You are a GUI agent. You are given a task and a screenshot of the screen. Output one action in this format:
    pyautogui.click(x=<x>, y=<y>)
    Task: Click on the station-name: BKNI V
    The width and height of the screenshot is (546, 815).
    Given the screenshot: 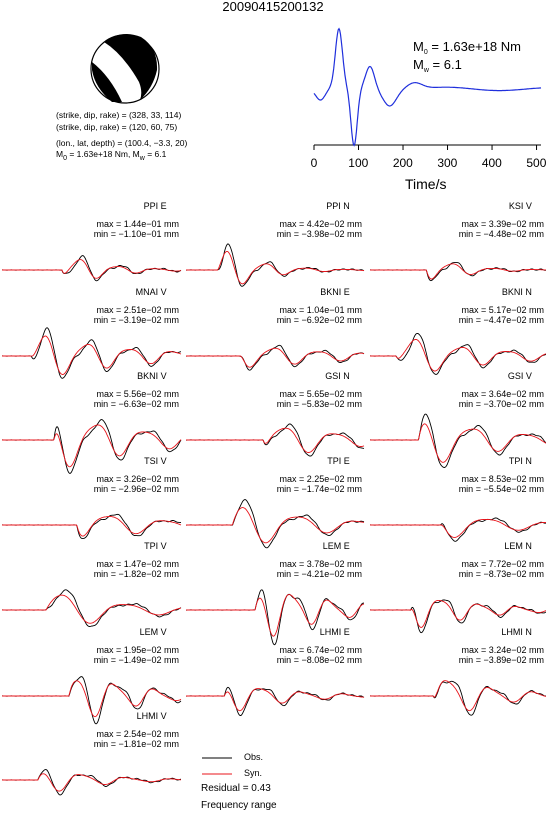 What is the action you would take?
    pyautogui.click(x=152, y=376)
    